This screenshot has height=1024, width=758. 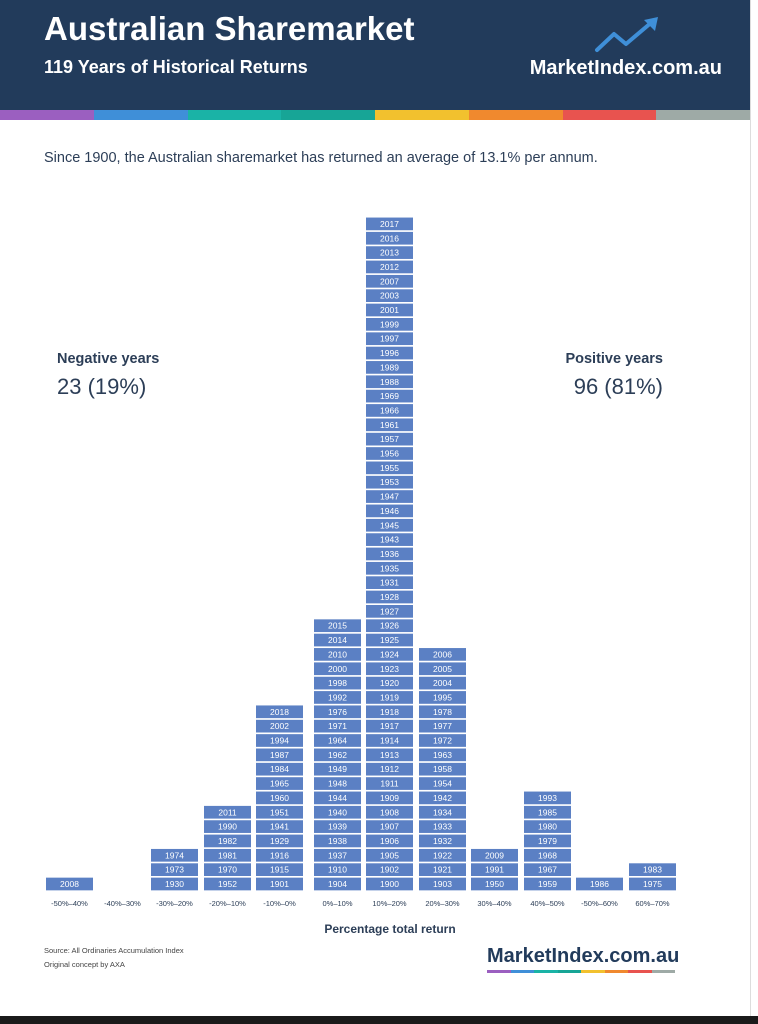 What do you see at coordinates (625, 68) in the screenshot?
I see `brand-logo-top: MarketIndex.com.au` at bounding box center [625, 68].